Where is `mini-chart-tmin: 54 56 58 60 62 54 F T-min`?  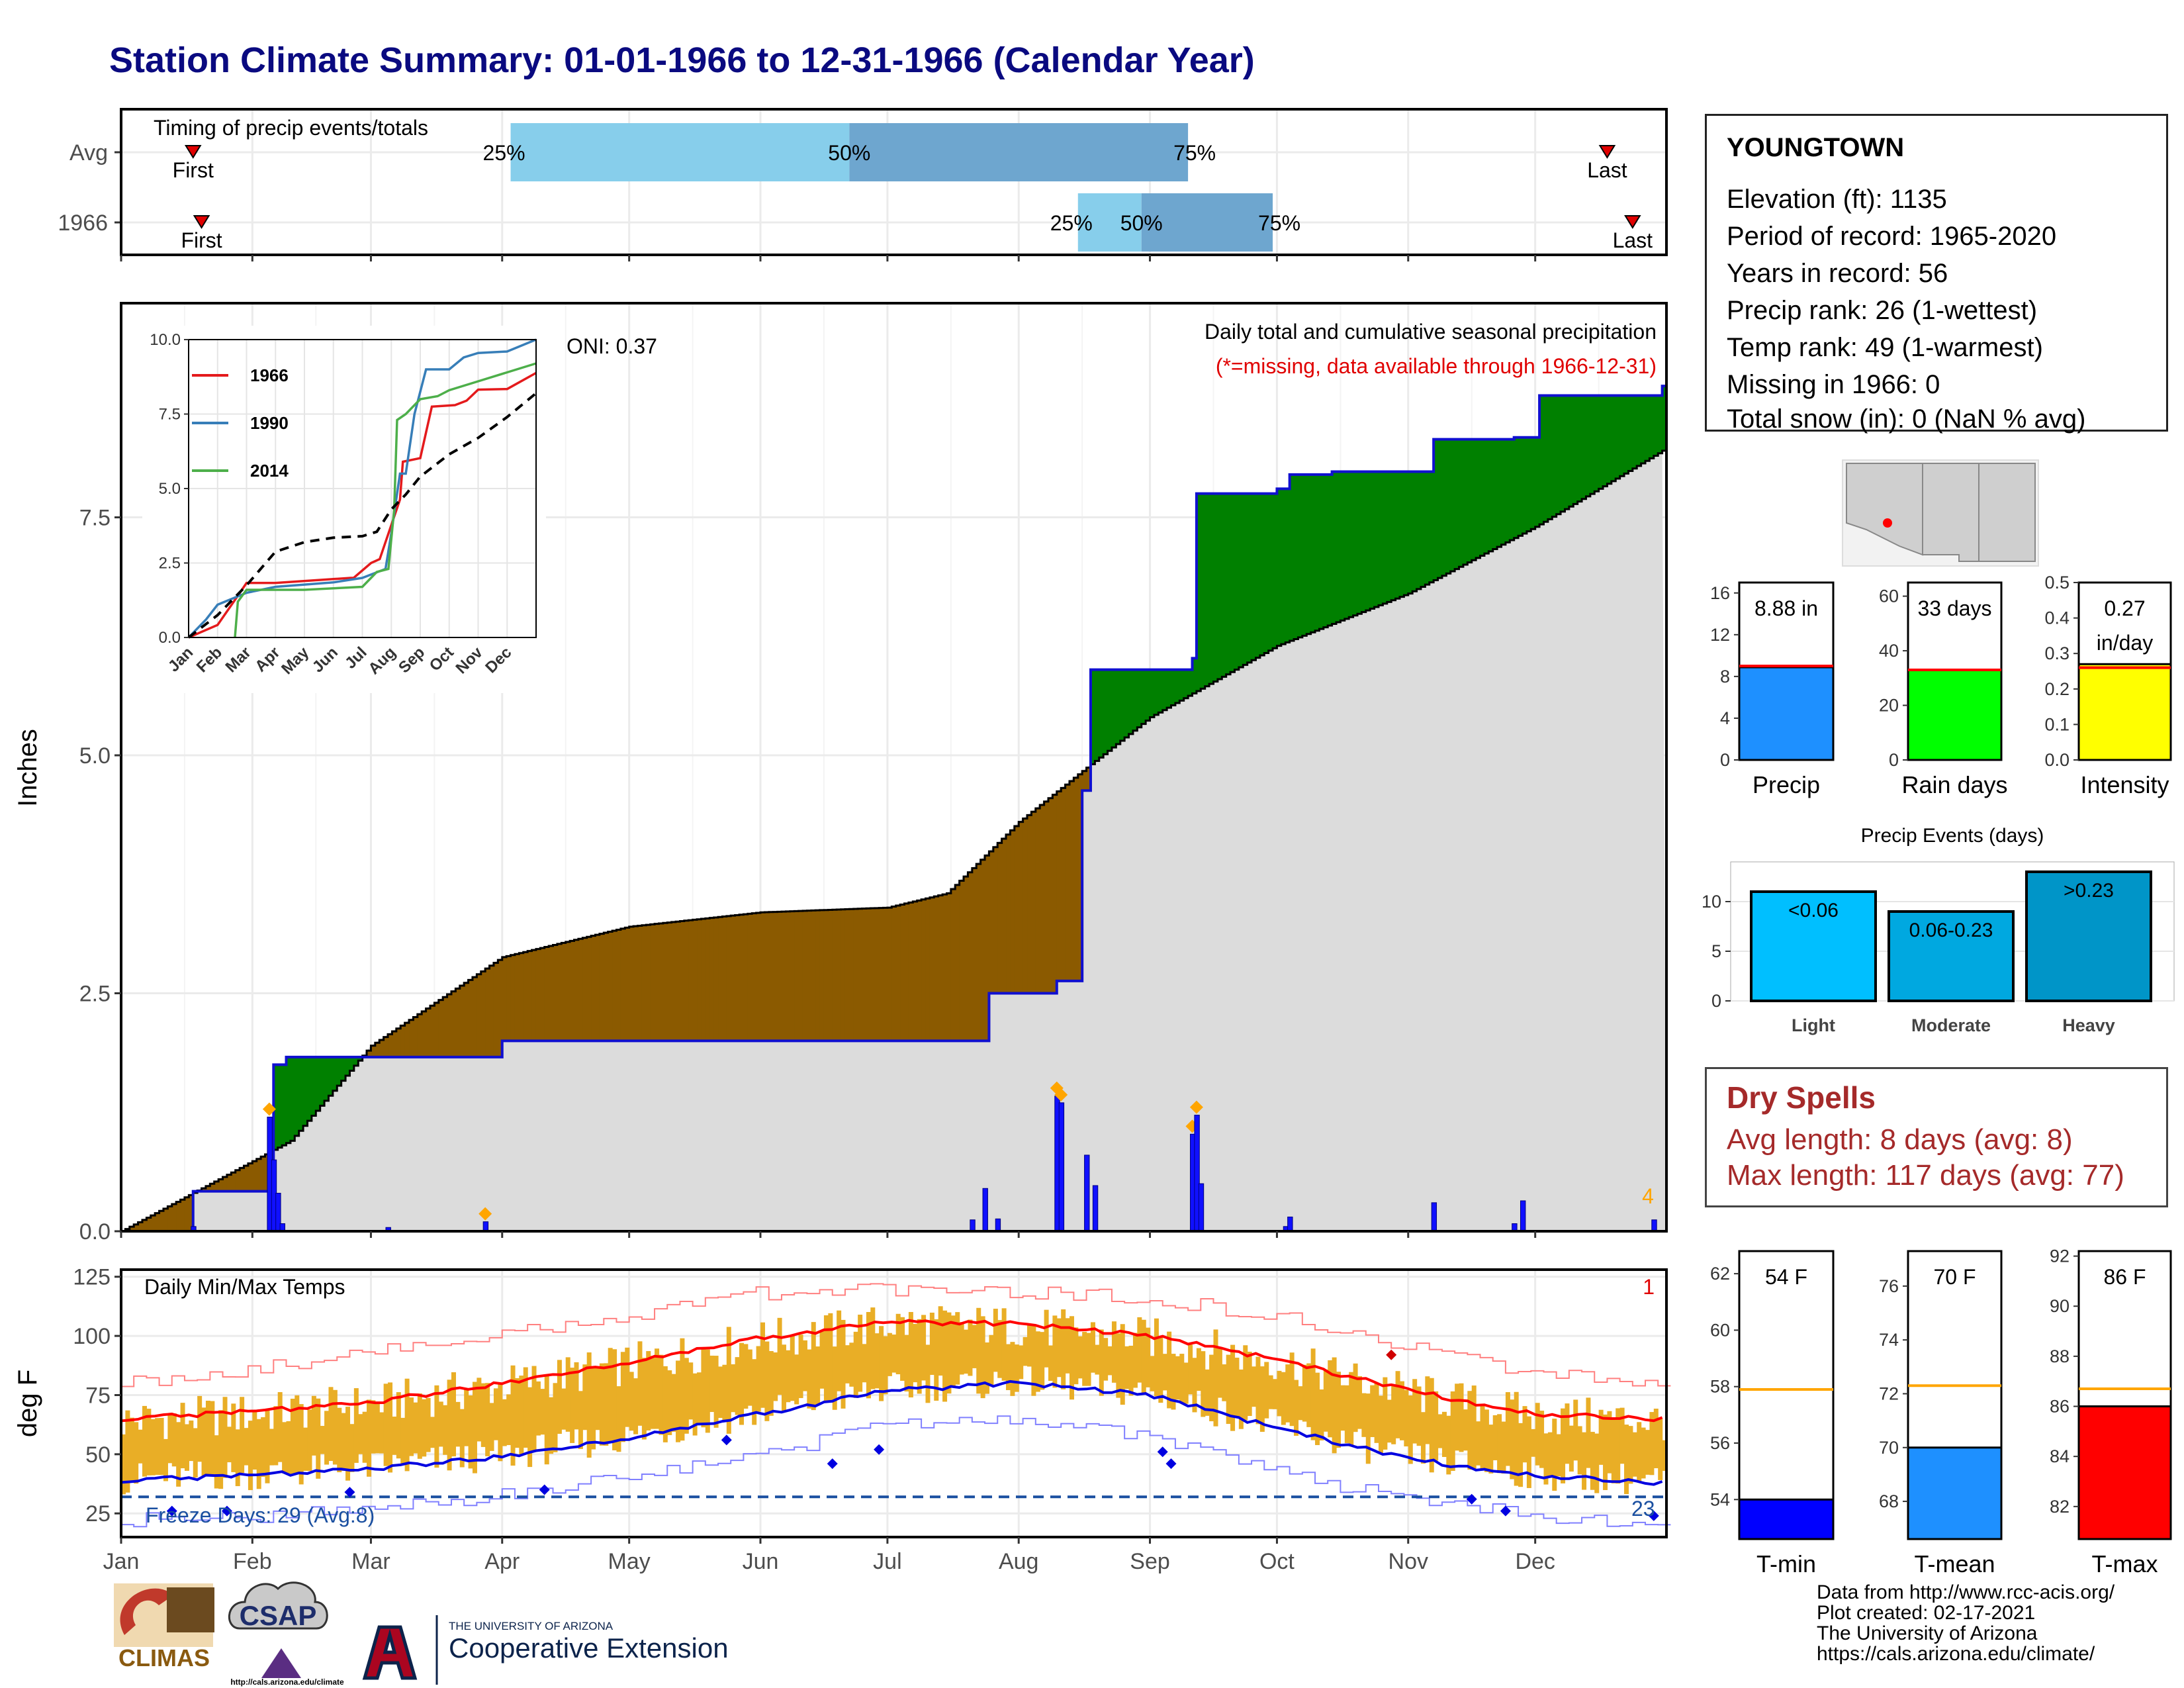 mini-chart-tmin: 54 56 58 60 62 54 F T-min is located at coordinates (1772, 1413).